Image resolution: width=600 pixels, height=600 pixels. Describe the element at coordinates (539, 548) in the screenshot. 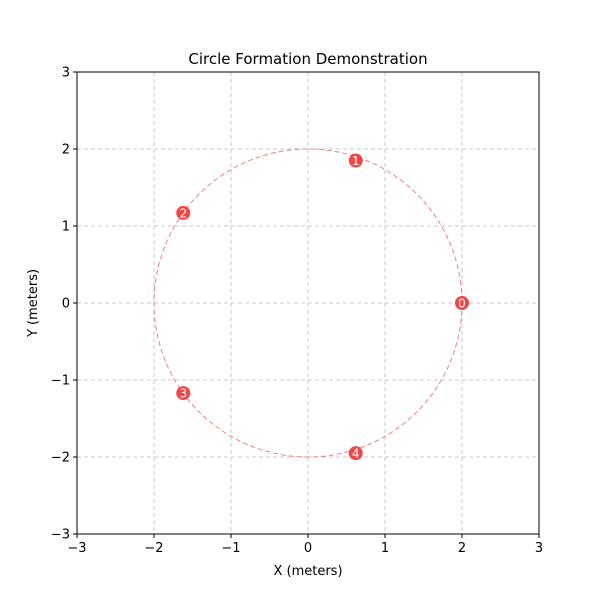

I see `x-tick-label: 3` at that location.